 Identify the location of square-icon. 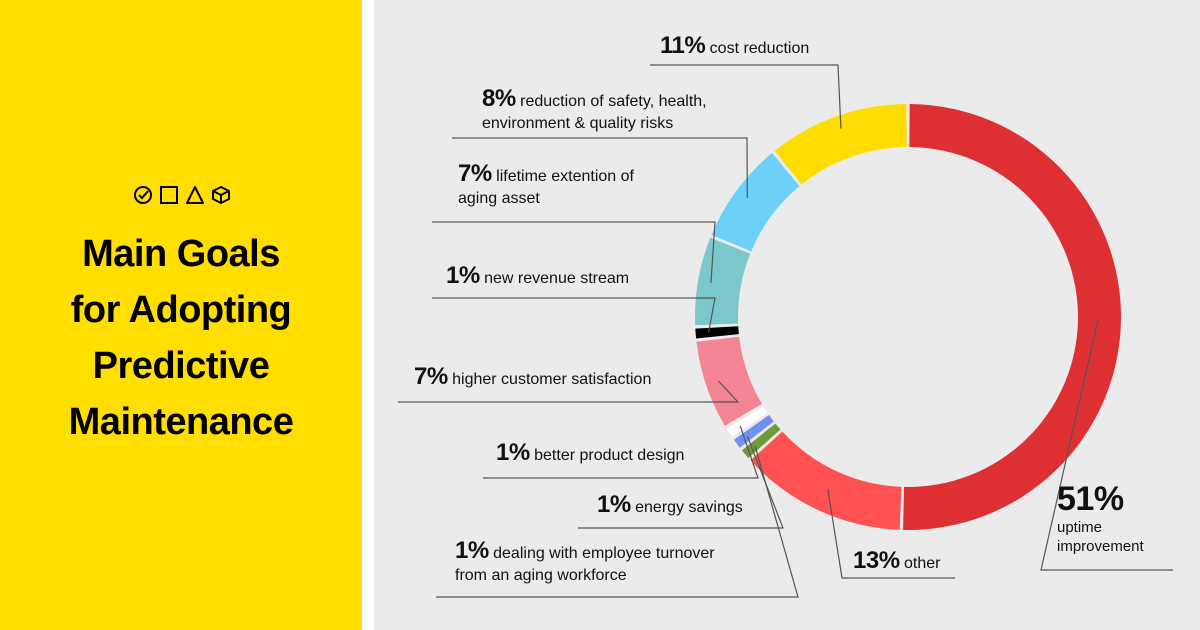
(169, 195).